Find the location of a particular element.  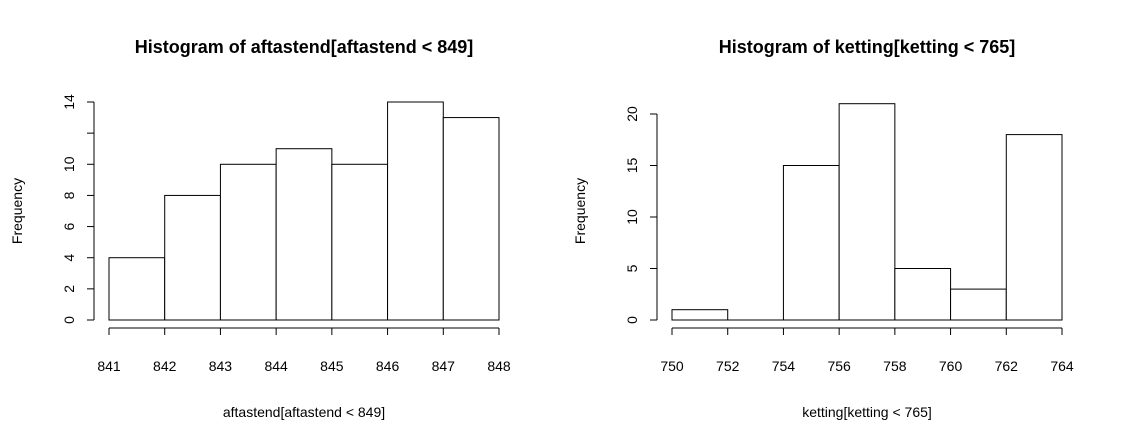

x-tick-label: 752 is located at coordinates (728, 366).